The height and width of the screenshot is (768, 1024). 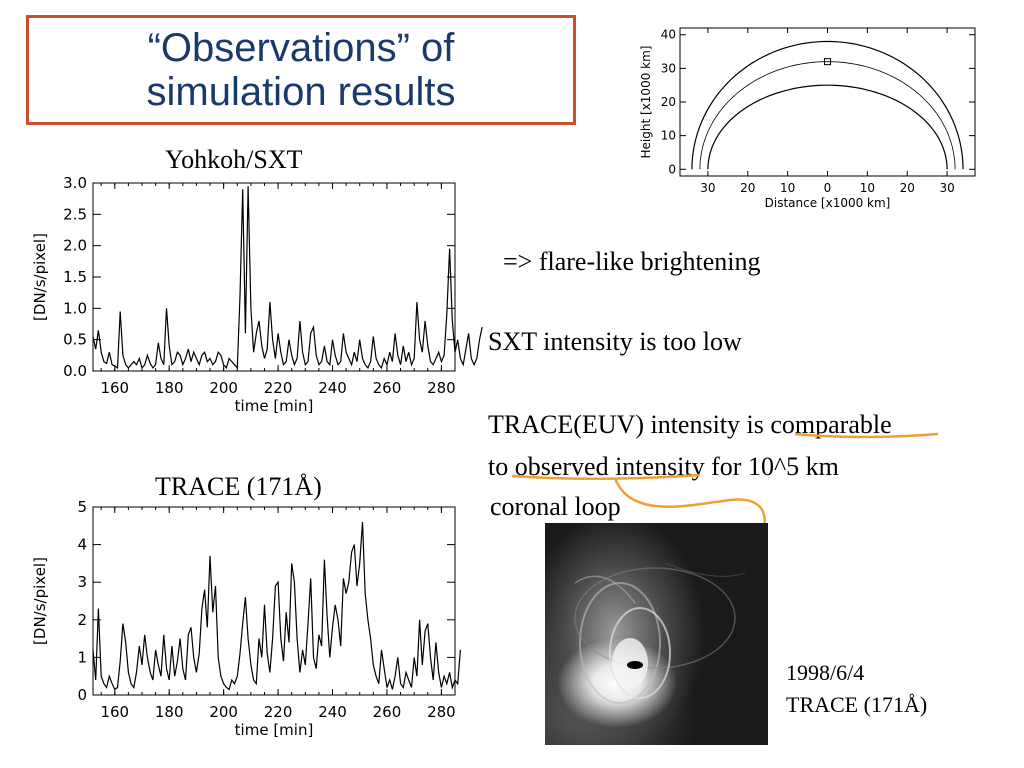 What do you see at coordinates (828, 188) in the screenshot?
I see `loop-x-tick-label: 0` at bounding box center [828, 188].